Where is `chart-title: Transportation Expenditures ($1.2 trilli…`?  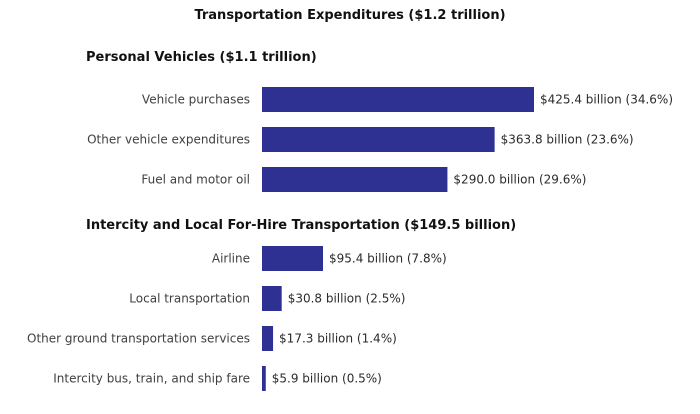
chart-title: Transportation Expenditures ($1.2 trilli… is located at coordinates (350, 15).